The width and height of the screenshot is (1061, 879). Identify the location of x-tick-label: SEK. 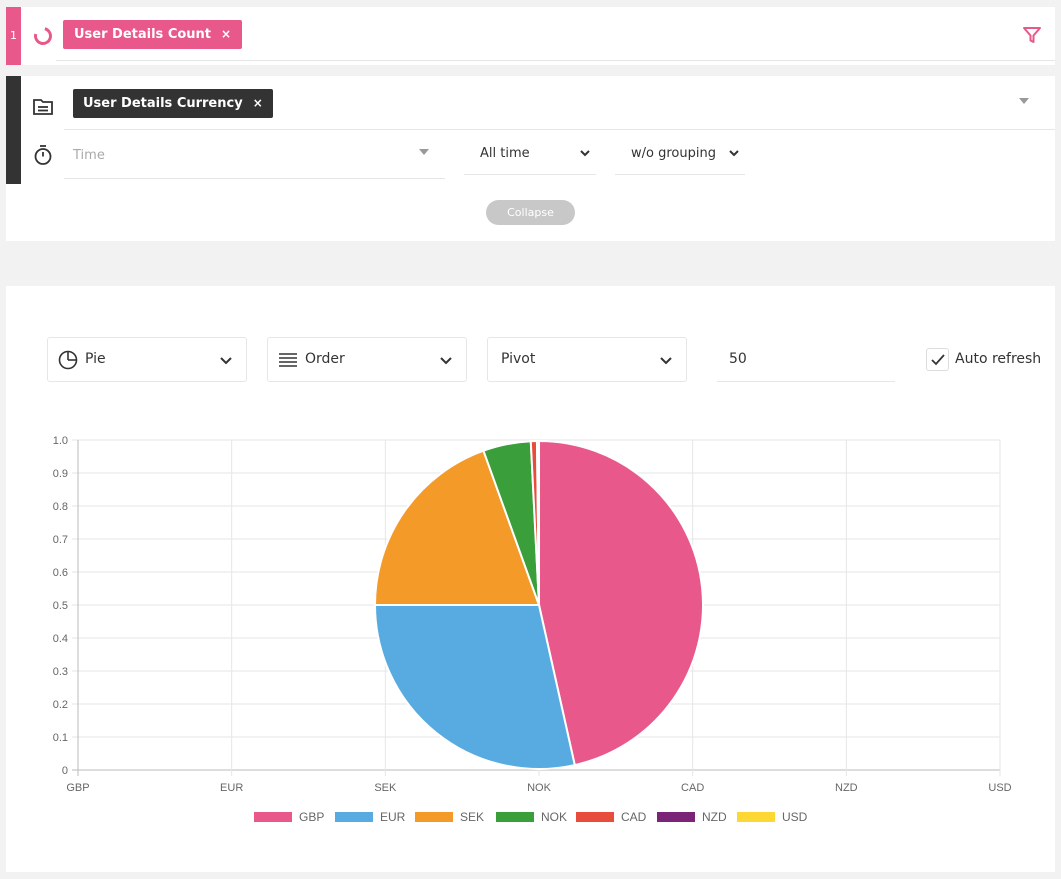
(385, 788).